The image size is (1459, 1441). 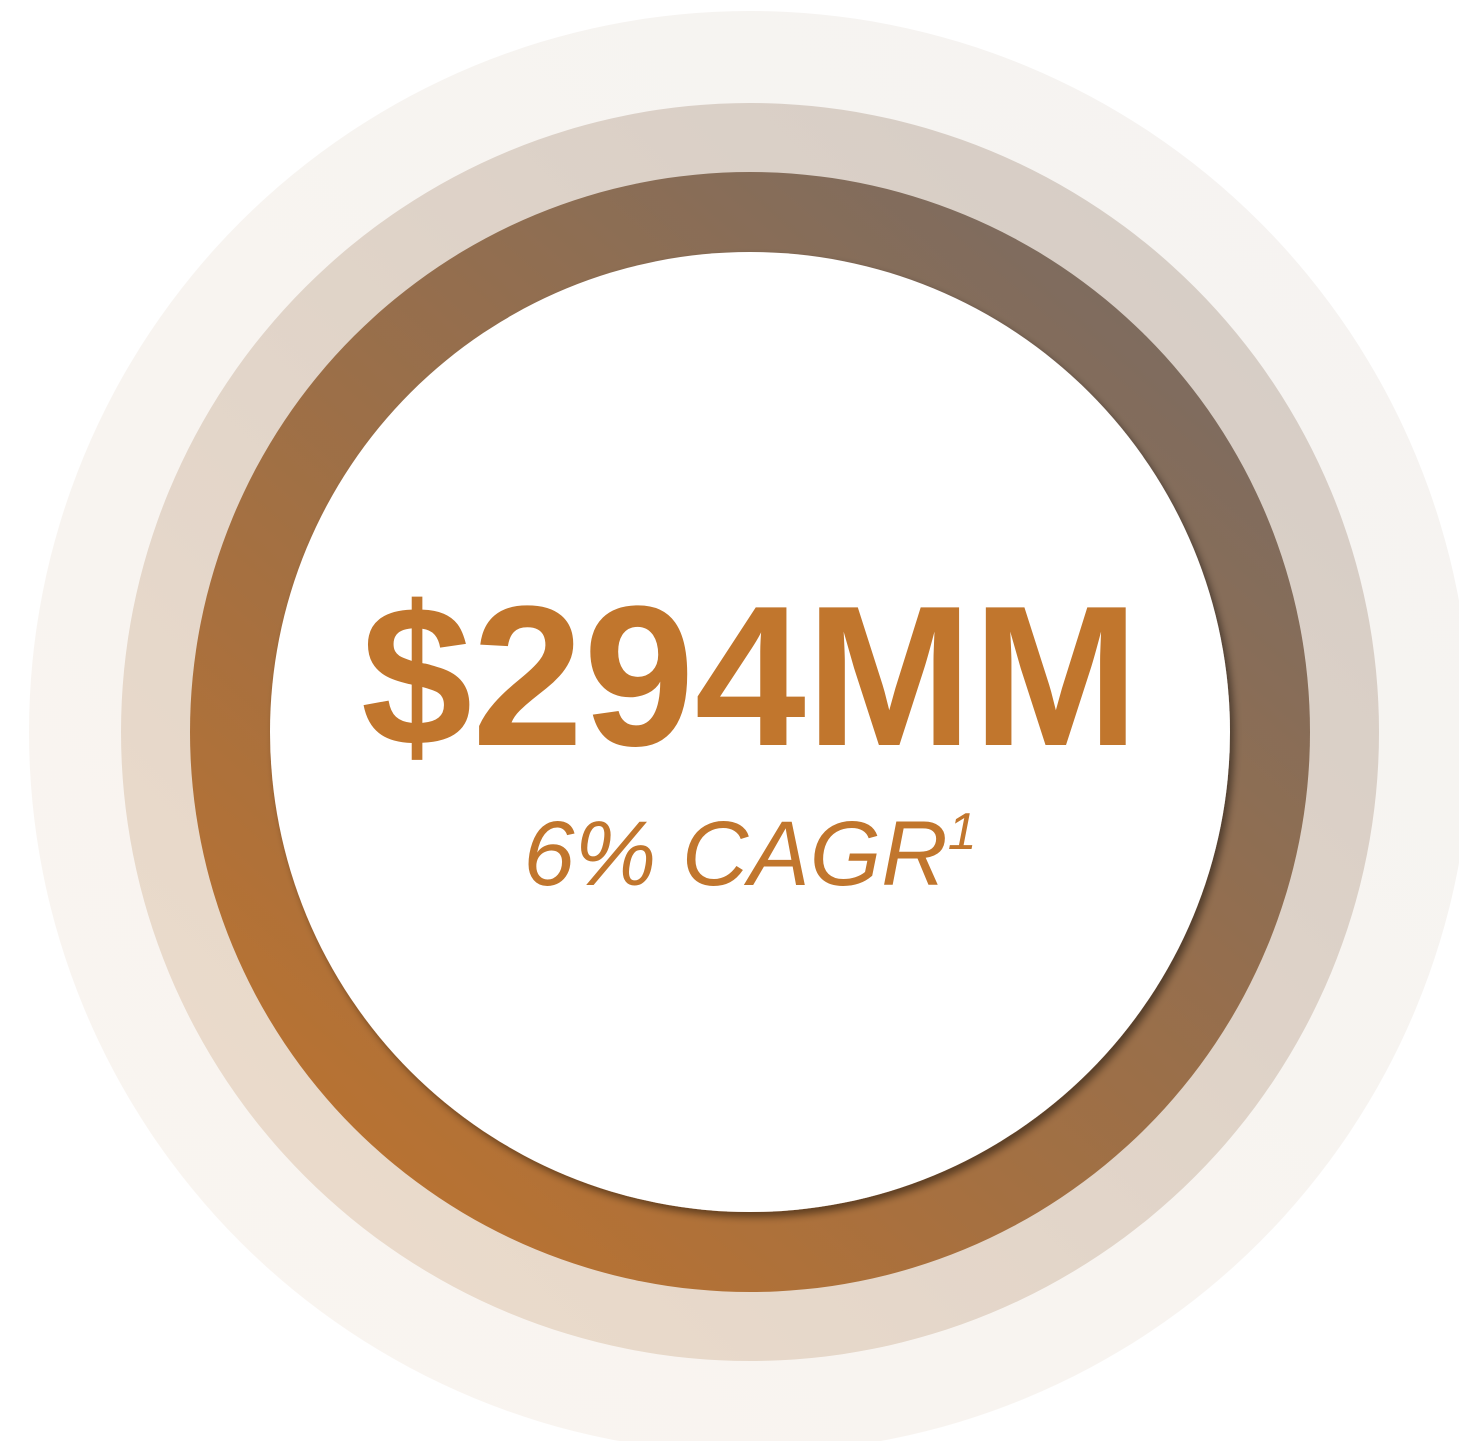 What do you see at coordinates (735, 854) in the screenshot?
I see `subtitle-text: 6% CAGR` at bounding box center [735, 854].